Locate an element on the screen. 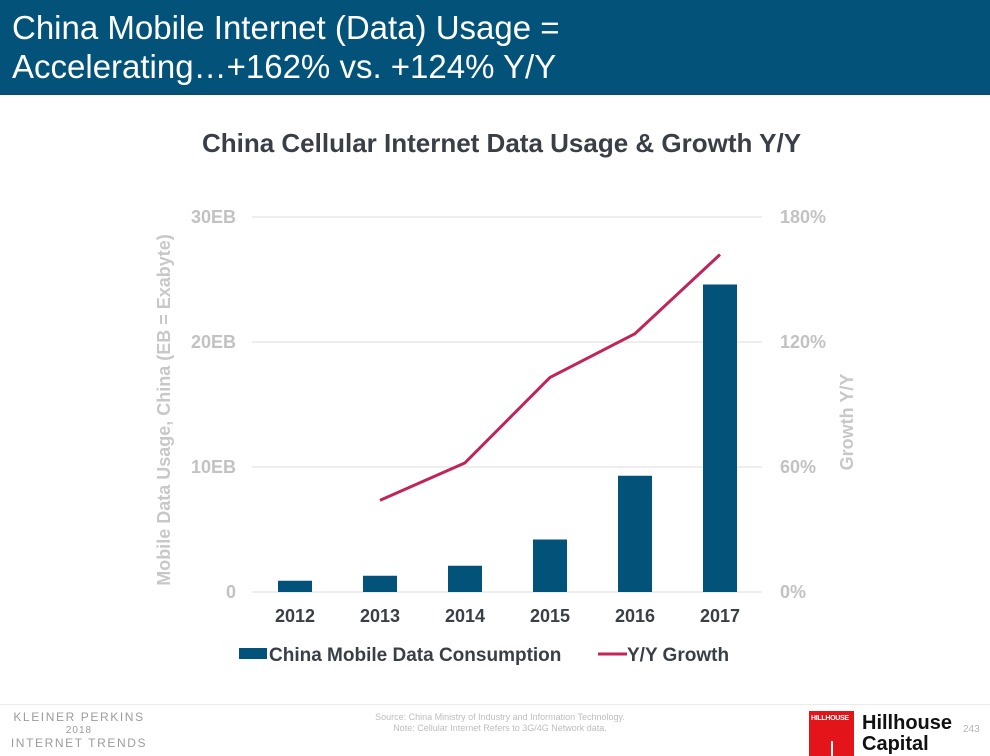 The width and height of the screenshot is (990, 756). hillhouse-name-line2: Capital is located at coordinates (895, 744).